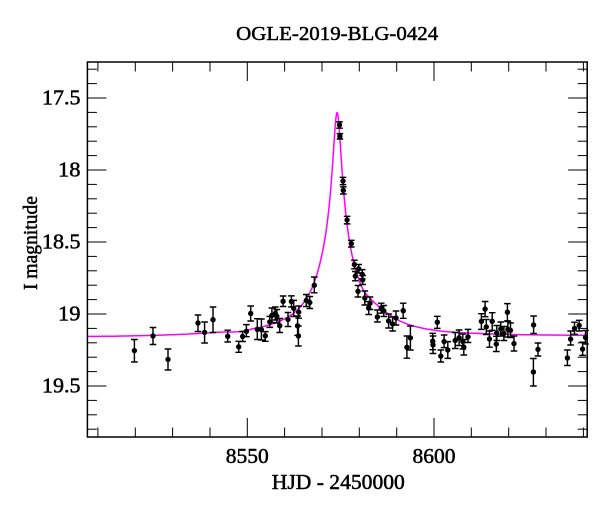 The width and height of the screenshot is (600, 512). Describe the element at coordinates (247, 456) in the screenshot. I see `svg-text: 8550` at that location.